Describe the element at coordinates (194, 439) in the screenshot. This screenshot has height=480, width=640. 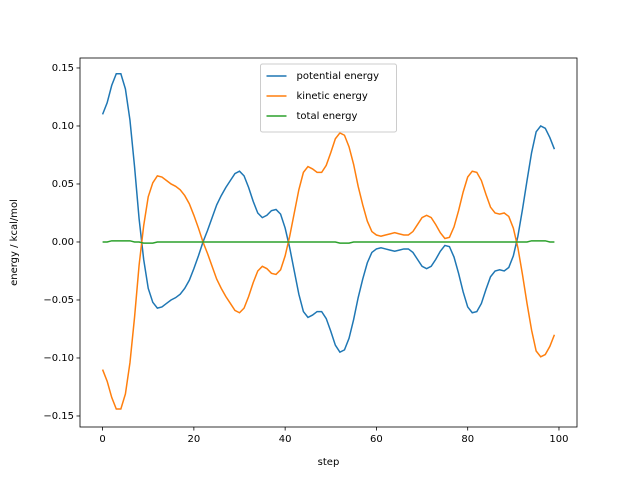
I see `x-tick-label: 20` at that location.